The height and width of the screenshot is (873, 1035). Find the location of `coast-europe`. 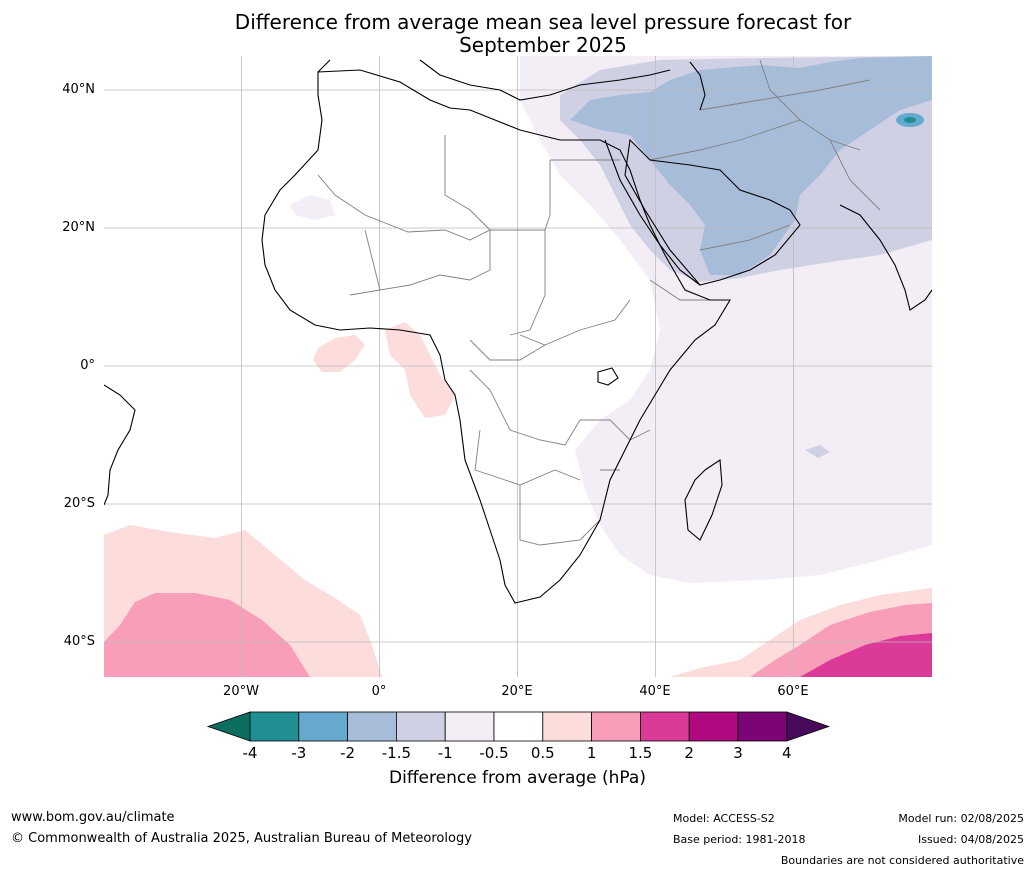

coast-europe is located at coordinates (494, 80).